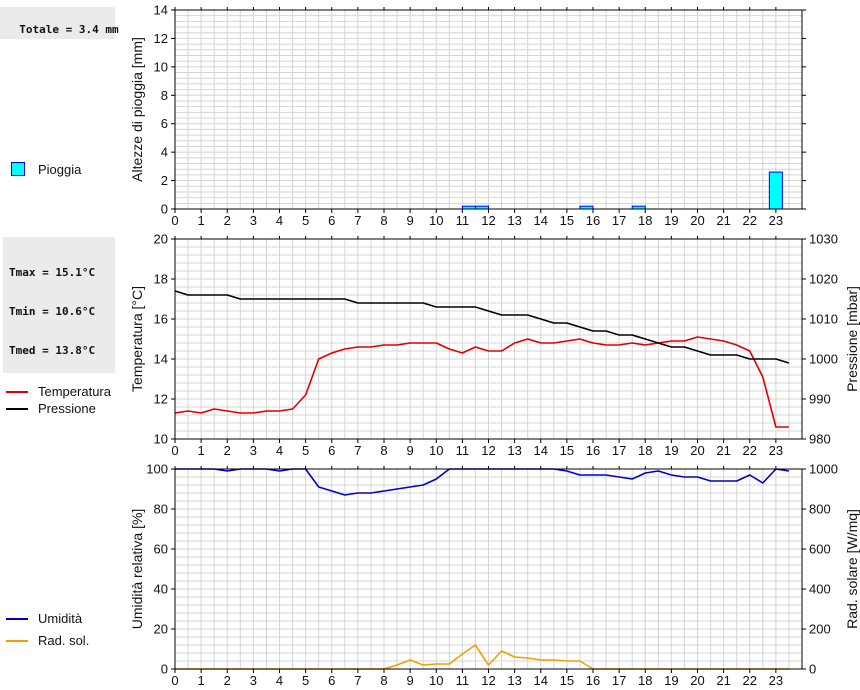  What do you see at coordinates (69, 29) in the screenshot?
I see `rain-total-text: Totale = 3.4 mm` at bounding box center [69, 29].